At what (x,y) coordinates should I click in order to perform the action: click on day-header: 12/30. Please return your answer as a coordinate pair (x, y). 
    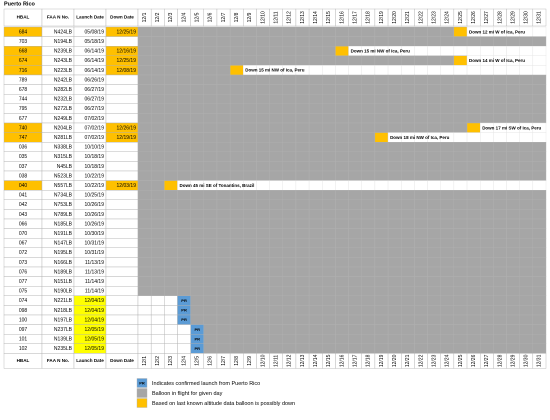
    Looking at the image, I should click on (527, 17).